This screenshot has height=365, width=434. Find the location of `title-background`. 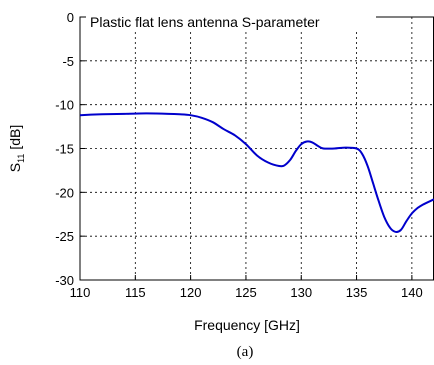

title-background is located at coordinates (231, 23).